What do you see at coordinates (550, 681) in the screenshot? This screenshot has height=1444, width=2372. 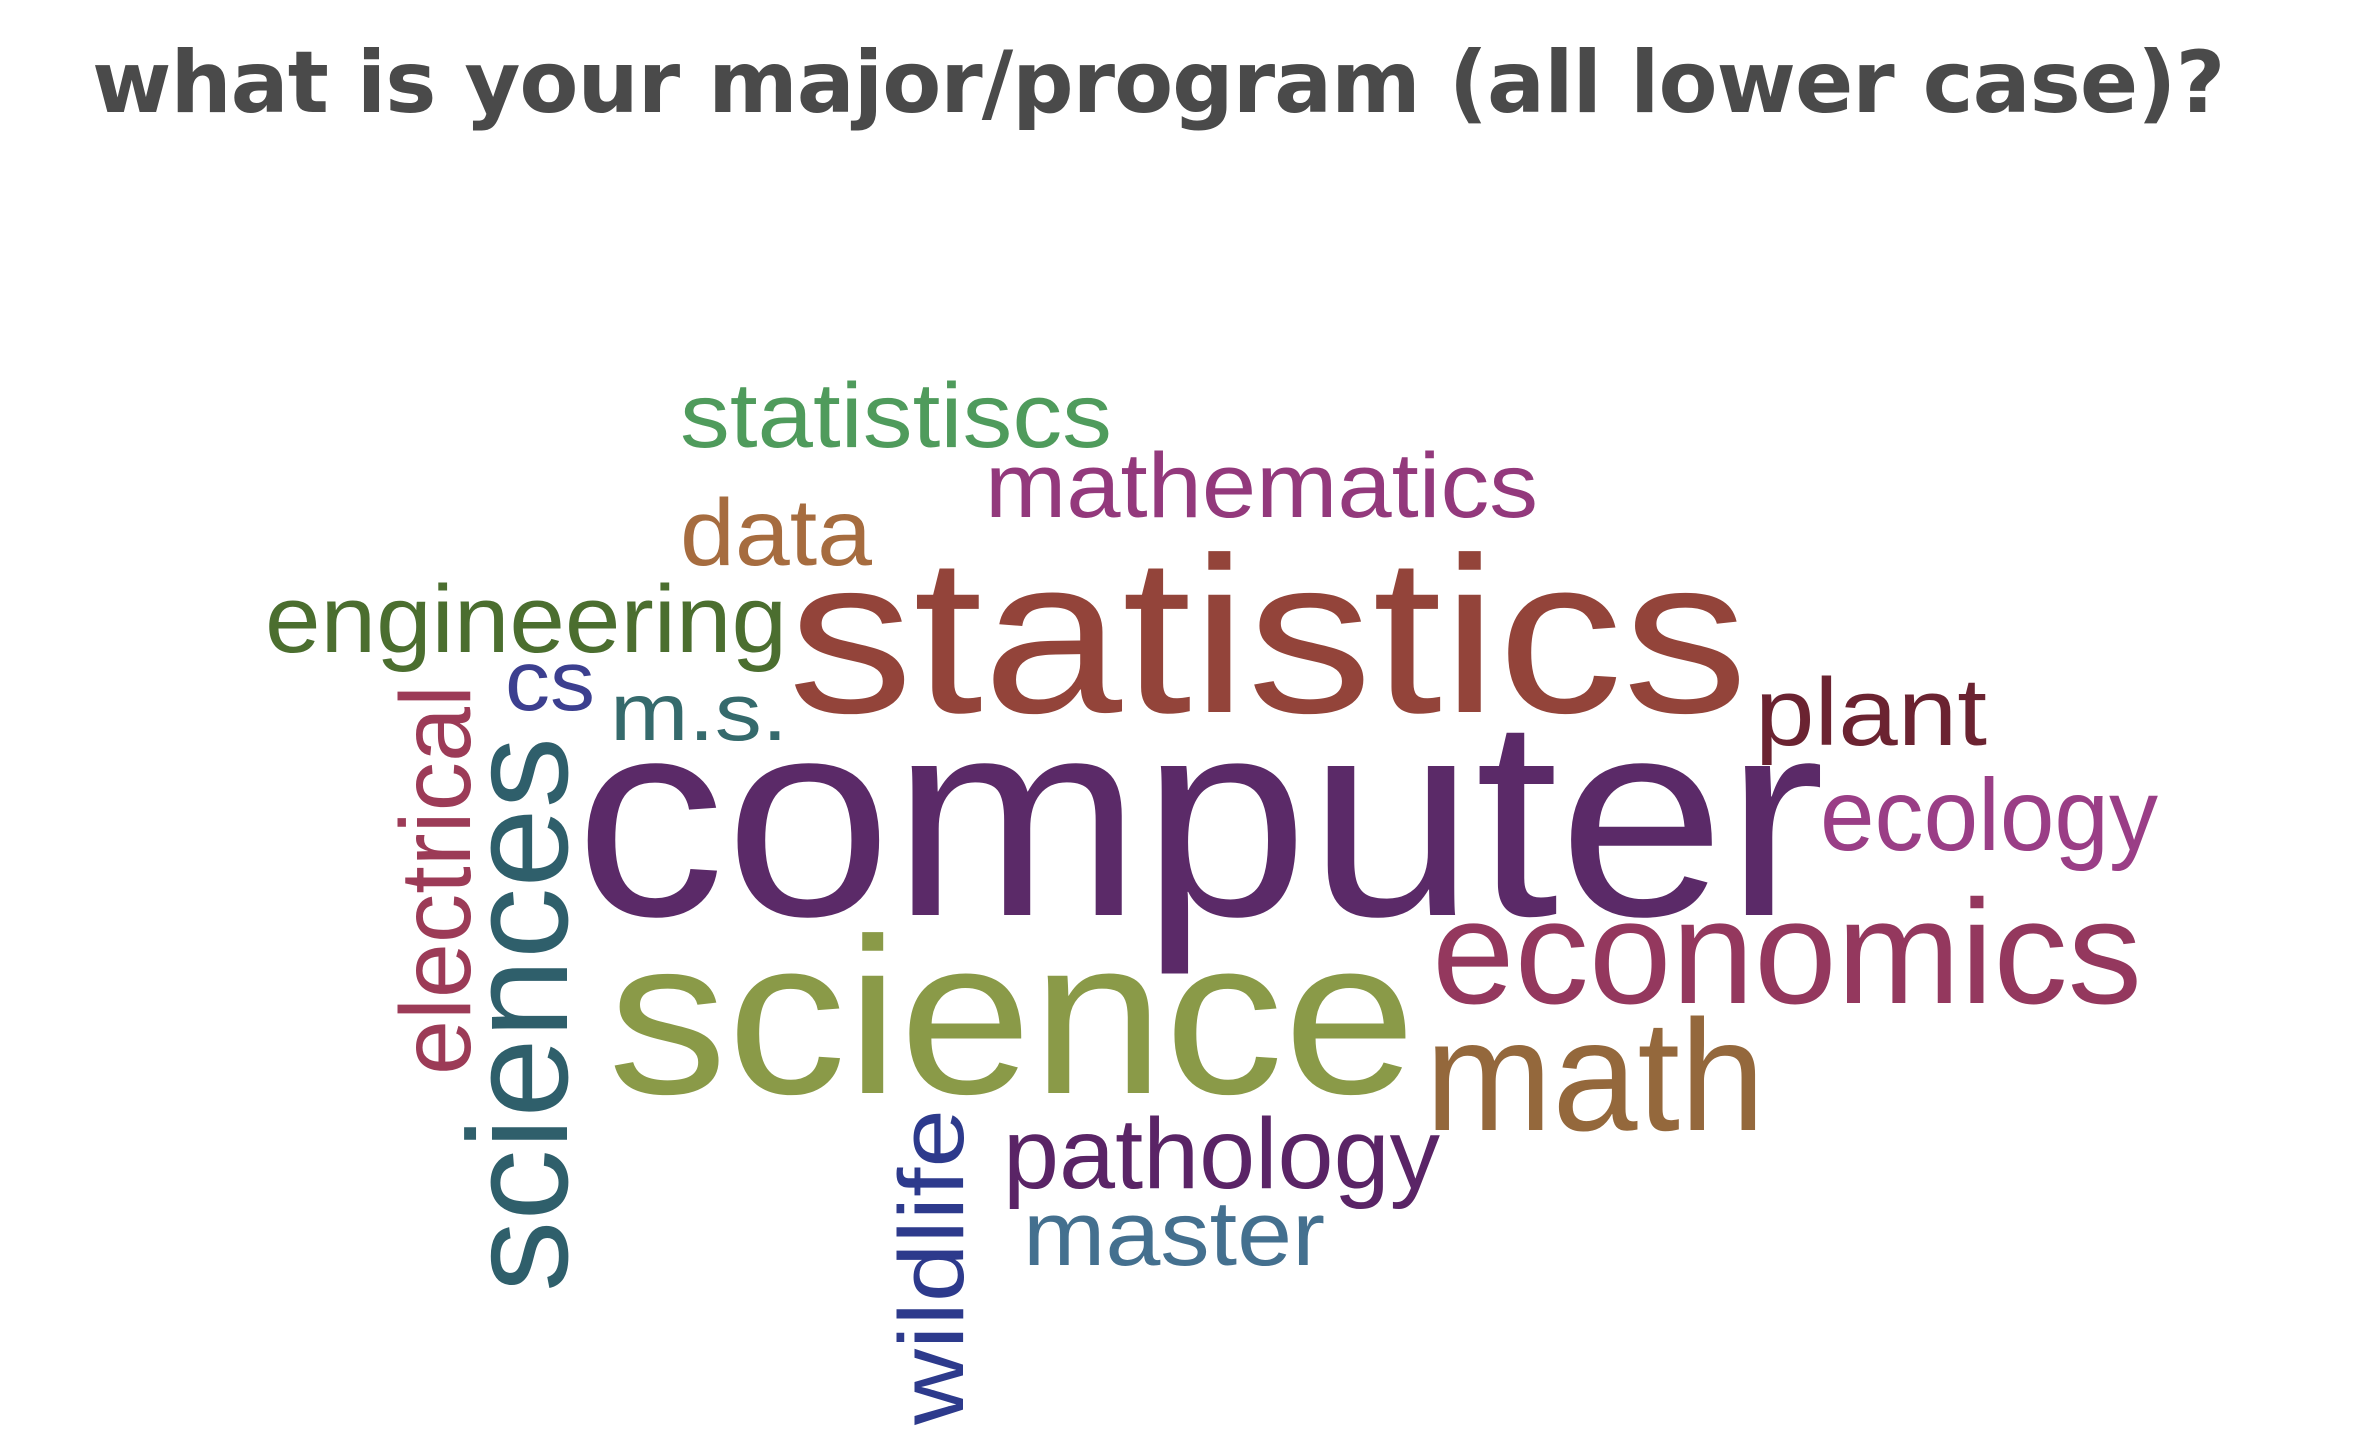 I see `word-cs: cs` at bounding box center [550, 681].